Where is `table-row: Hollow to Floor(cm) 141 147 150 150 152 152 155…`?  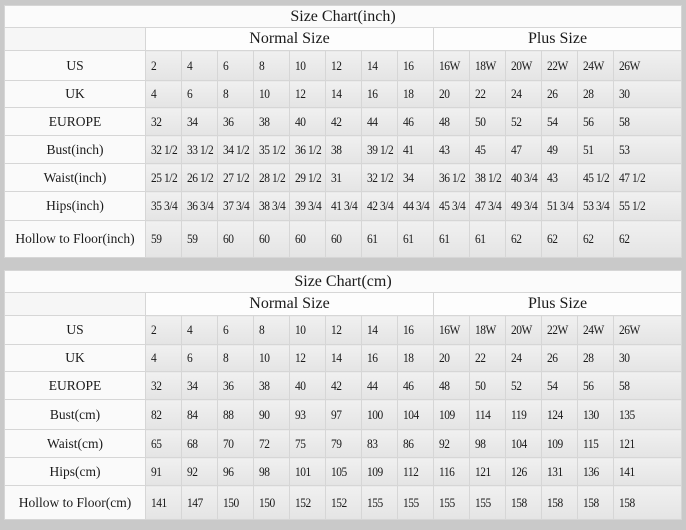
table-row: Hollow to Floor(cm) 141 147 150 150 152 152 155… is located at coordinates (343, 502).